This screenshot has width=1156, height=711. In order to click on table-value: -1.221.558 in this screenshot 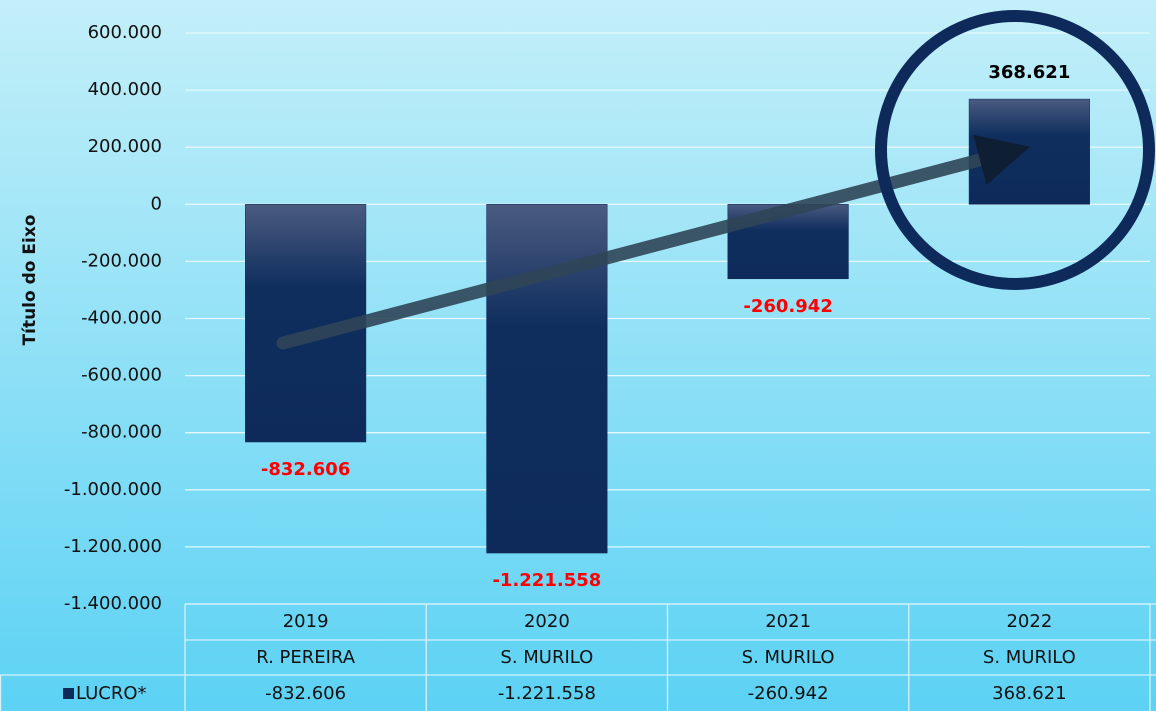, I will do `click(547, 693)`.